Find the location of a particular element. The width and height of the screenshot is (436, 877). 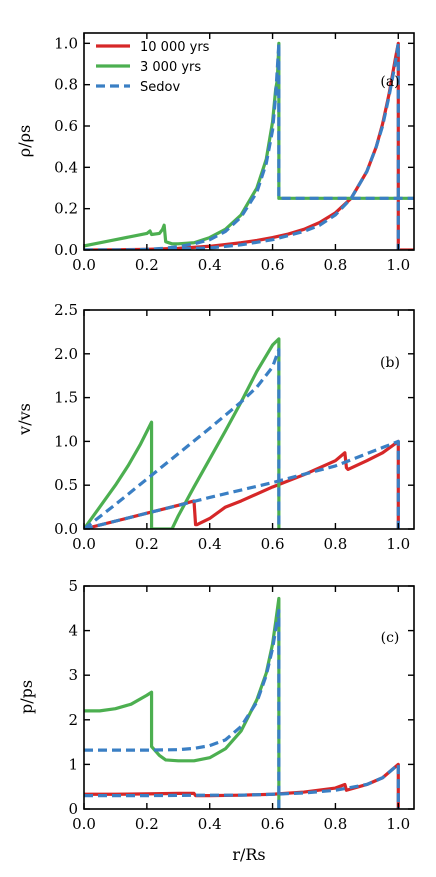

panel-c-y-tick-label: 2 is located at coordinates (73, 720).